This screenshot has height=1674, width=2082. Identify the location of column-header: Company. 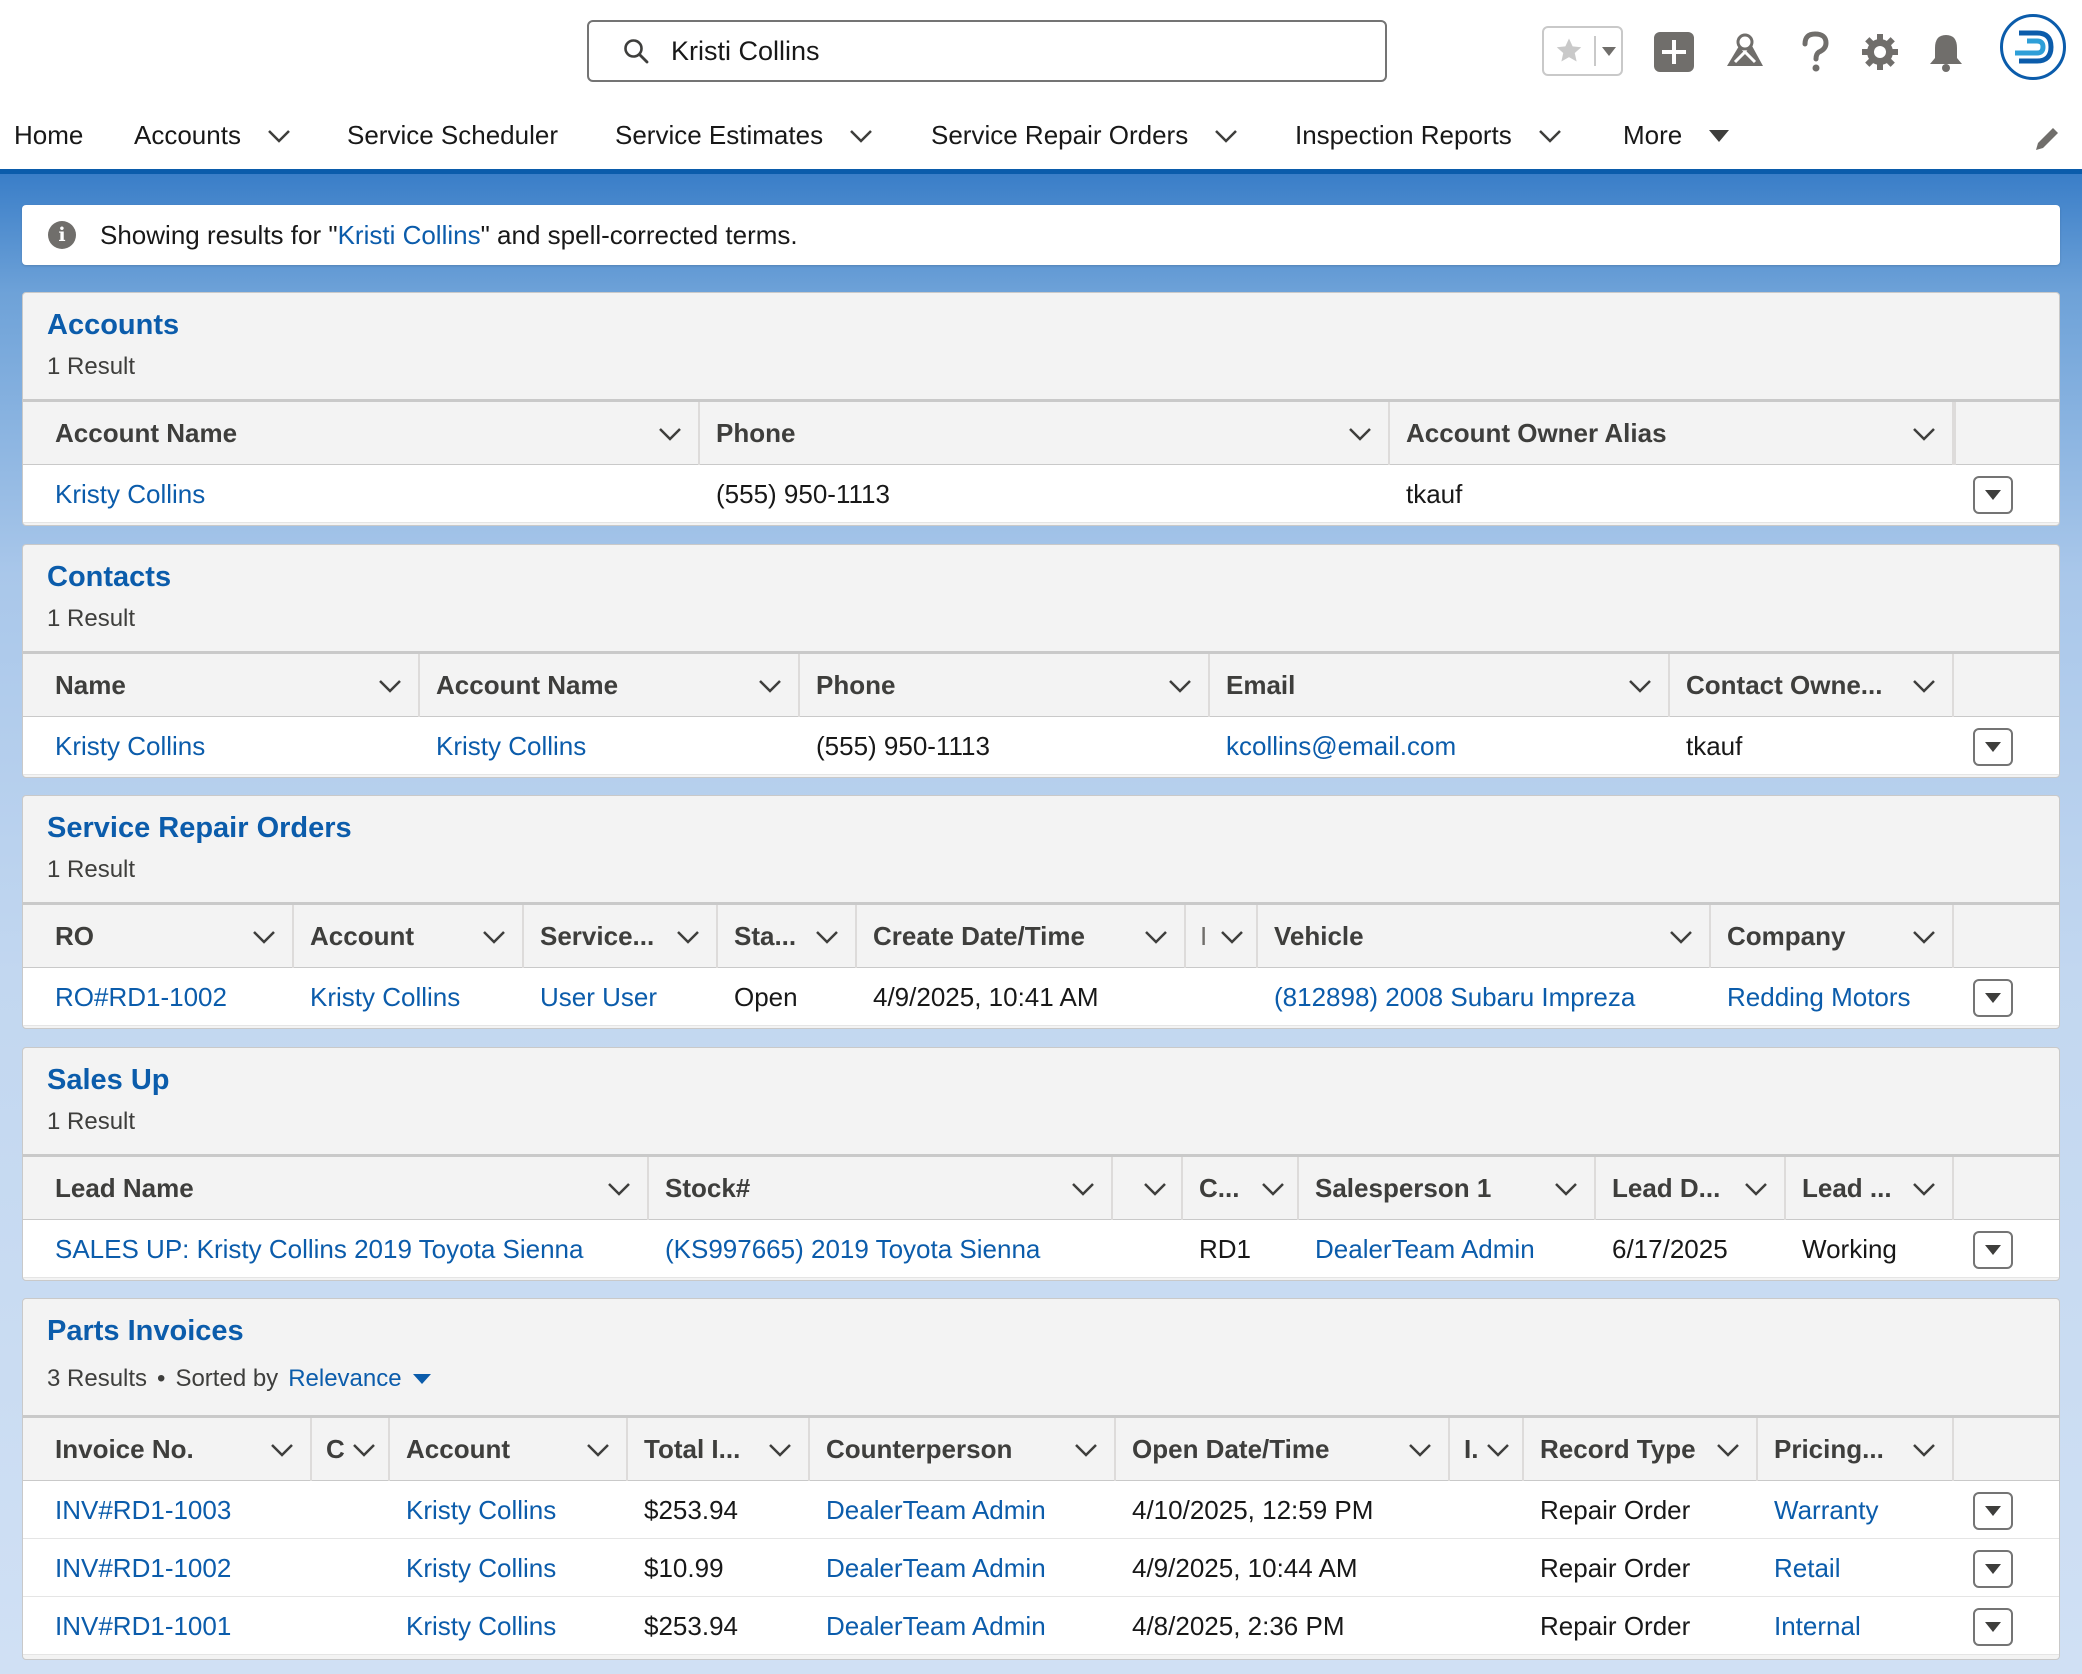
(1832, 936).